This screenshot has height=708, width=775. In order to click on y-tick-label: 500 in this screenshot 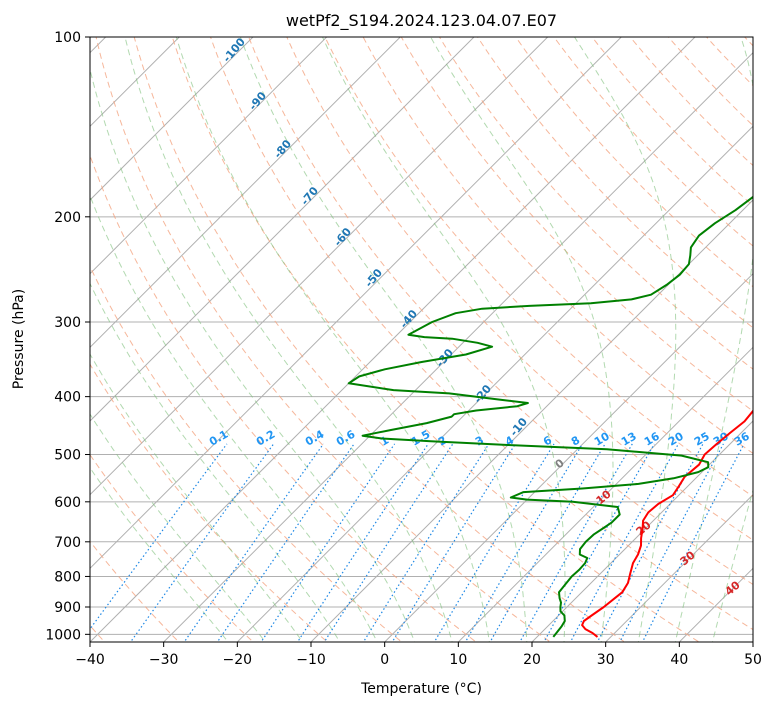, I will do `click(67, 456)`.